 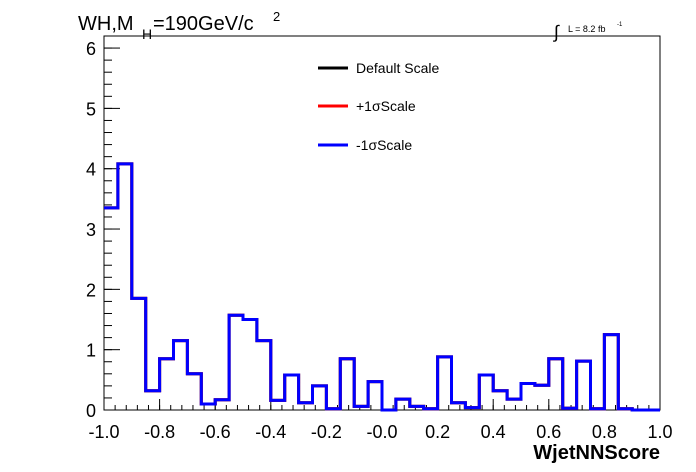 I want to click on x-tick-label: -0.6, so click(x=215, y=432).